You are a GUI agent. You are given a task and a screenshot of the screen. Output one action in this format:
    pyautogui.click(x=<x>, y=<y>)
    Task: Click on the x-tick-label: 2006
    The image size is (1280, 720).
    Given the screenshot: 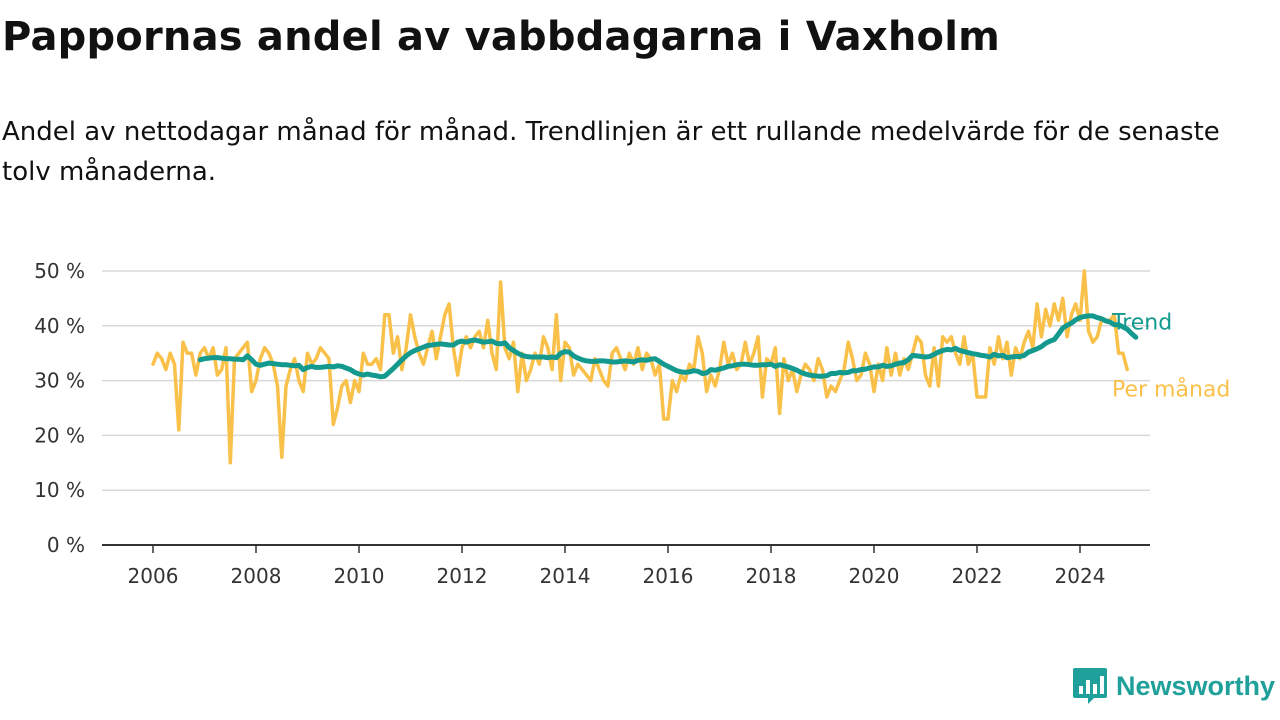 What is the action you would take?
    pyautogui.click(x=153, y=576)
    